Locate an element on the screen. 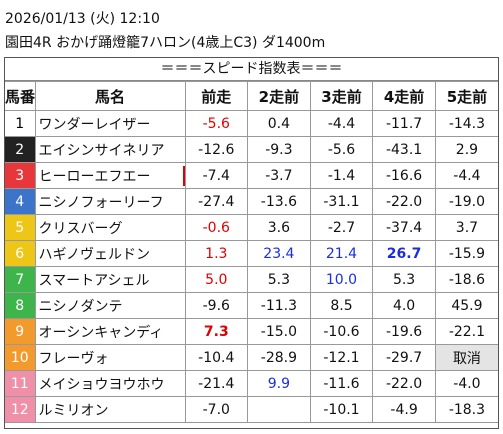  horse-name: フレーヴォ is located at coordinates (110, 357).